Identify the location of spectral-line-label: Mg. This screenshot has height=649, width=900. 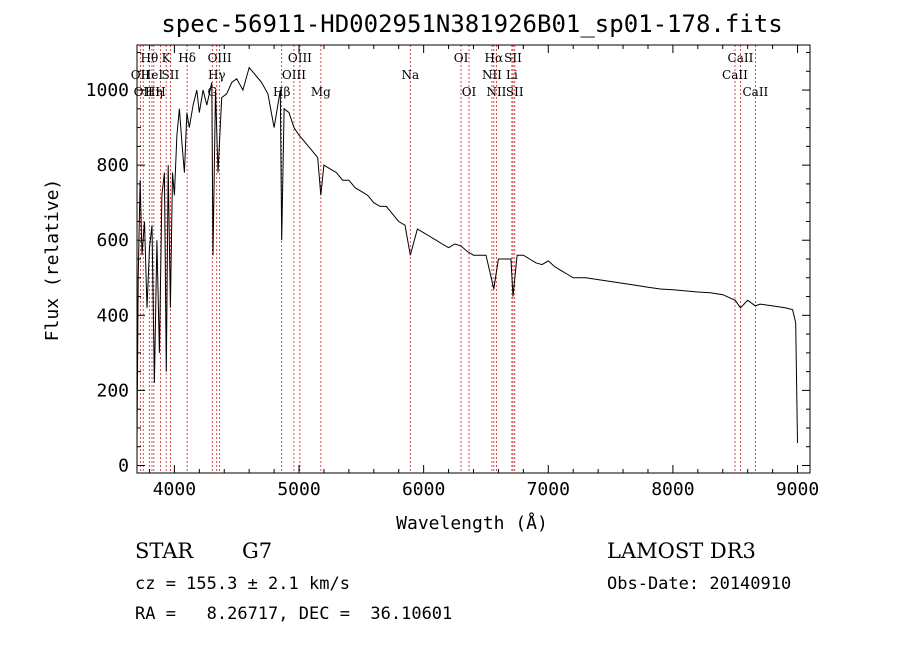
(321, 92).